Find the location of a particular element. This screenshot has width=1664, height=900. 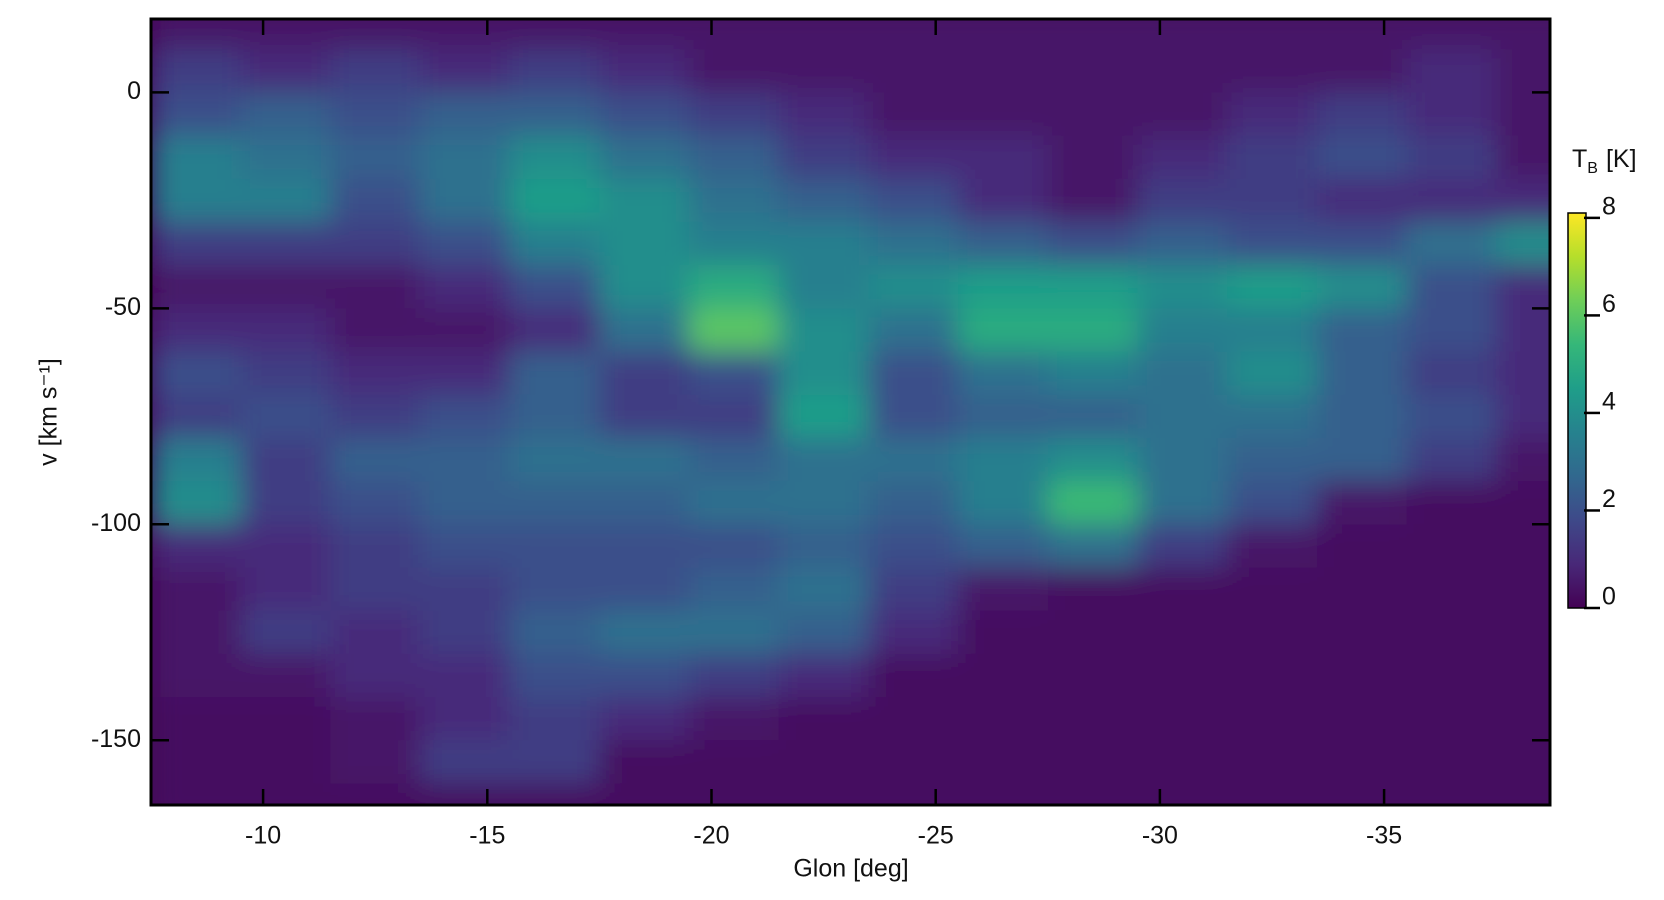

colorbar-label-sub: B is located at coordinates (1592, 168).